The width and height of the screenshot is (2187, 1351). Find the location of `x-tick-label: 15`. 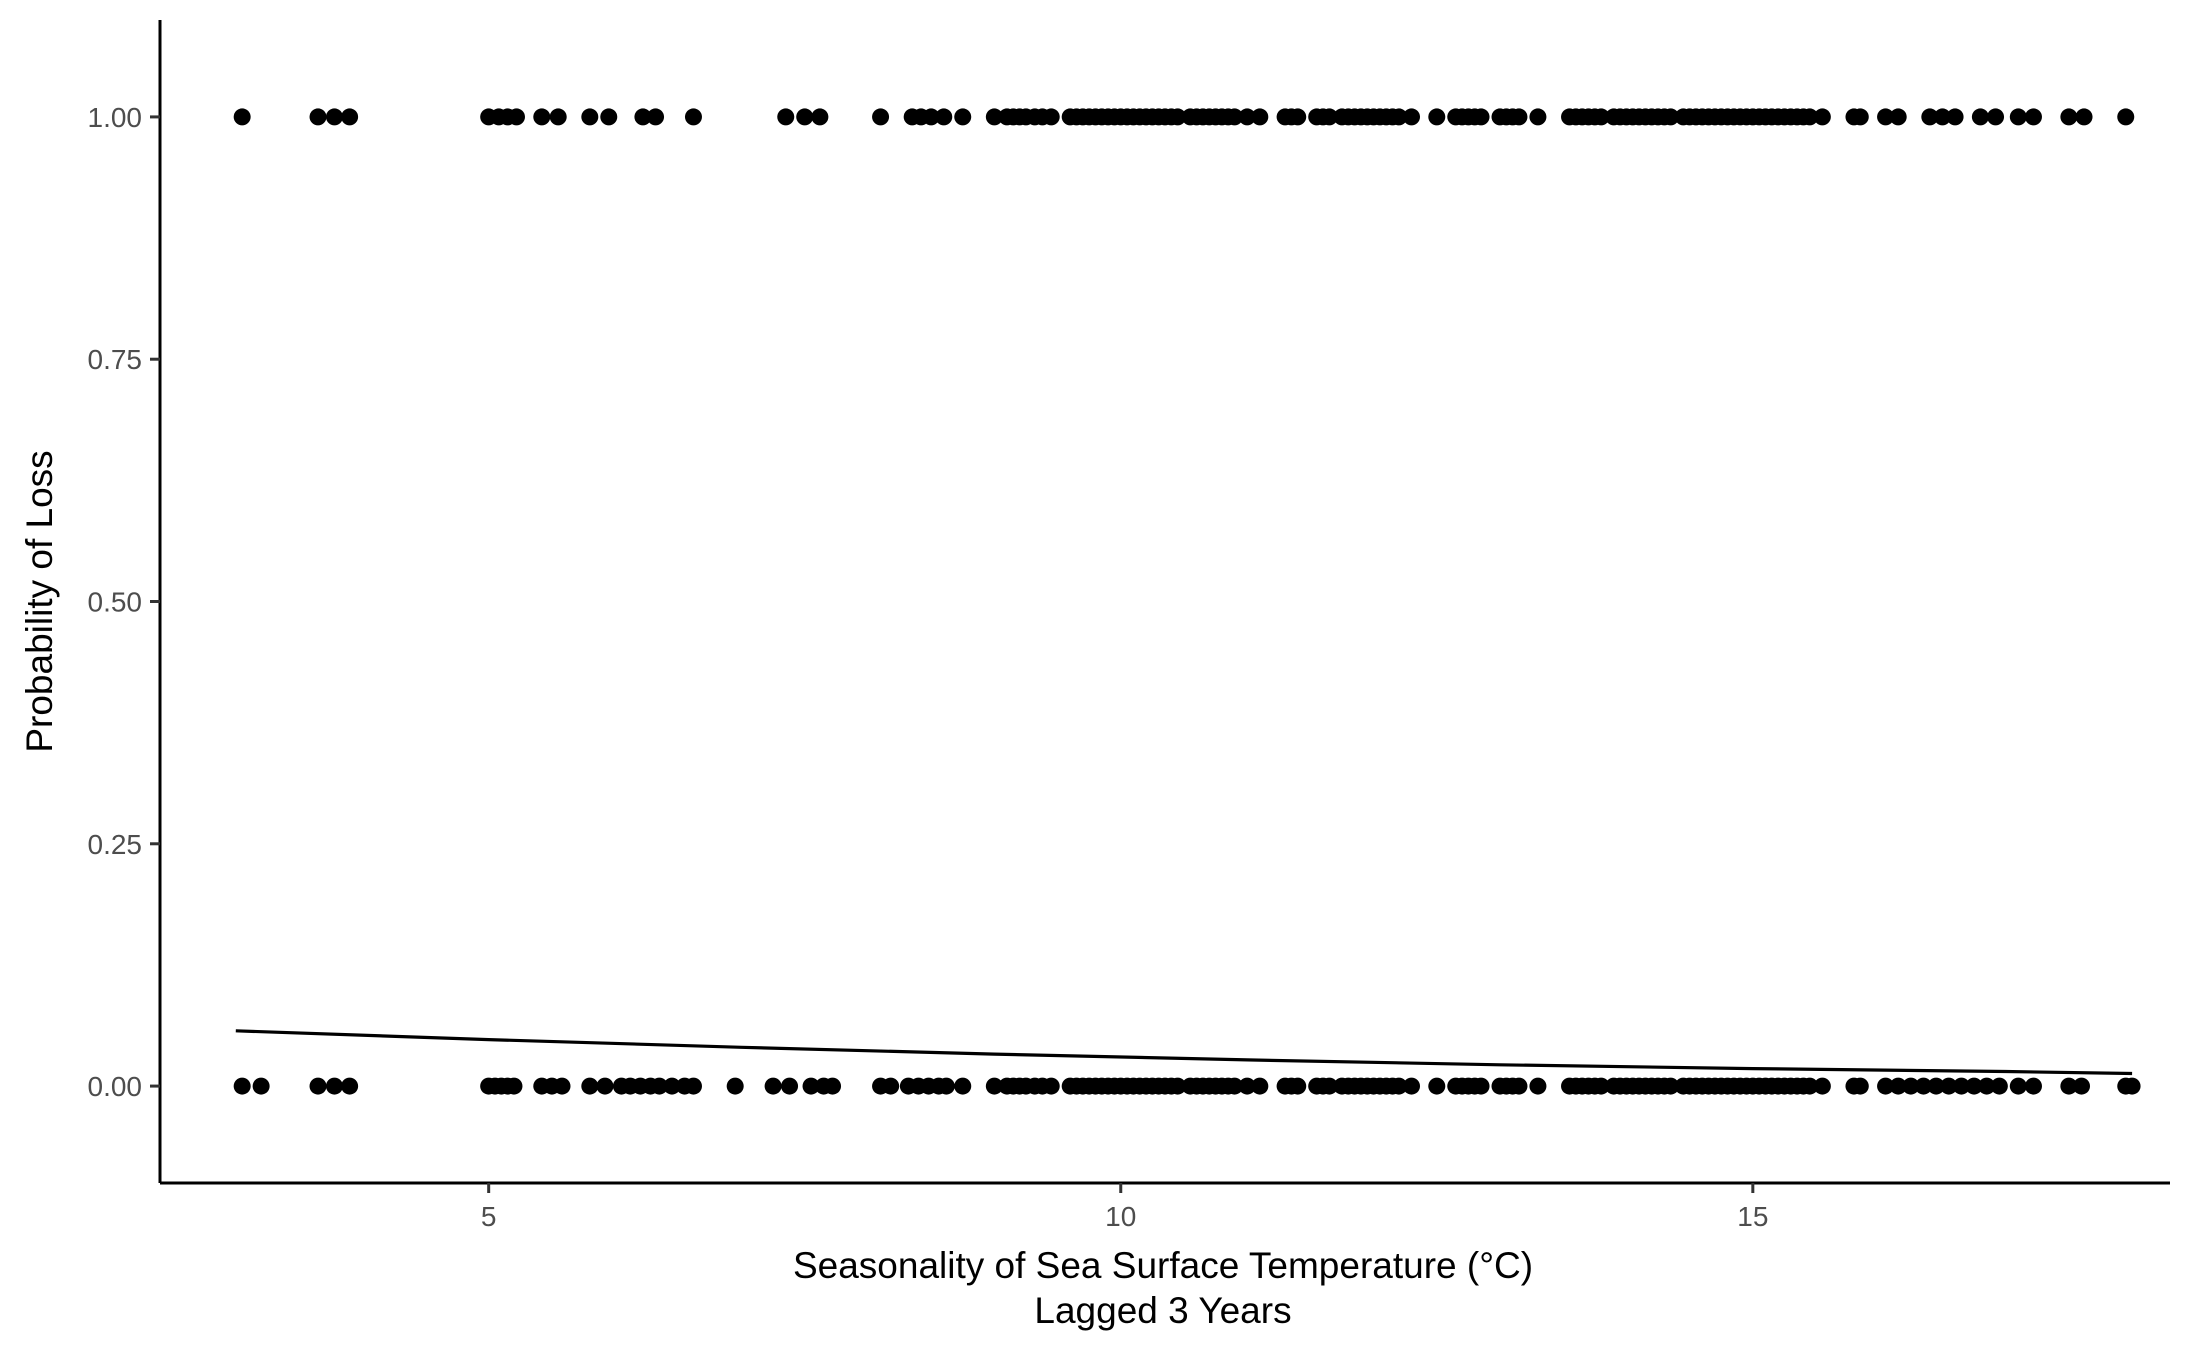

x-tick-label: 15 is located at coordinates (1752, 1216).